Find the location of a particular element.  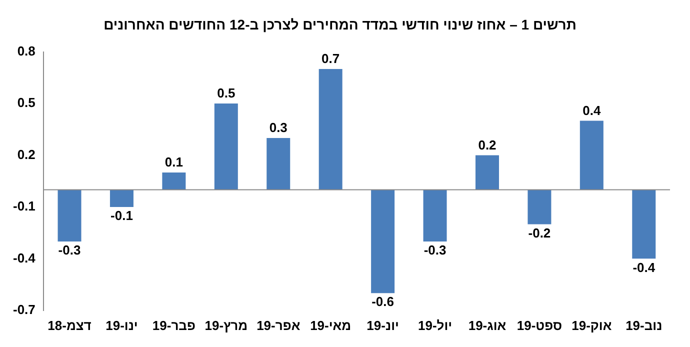

x-tick-label: יונ-19 is located at coordinates (382, 325).